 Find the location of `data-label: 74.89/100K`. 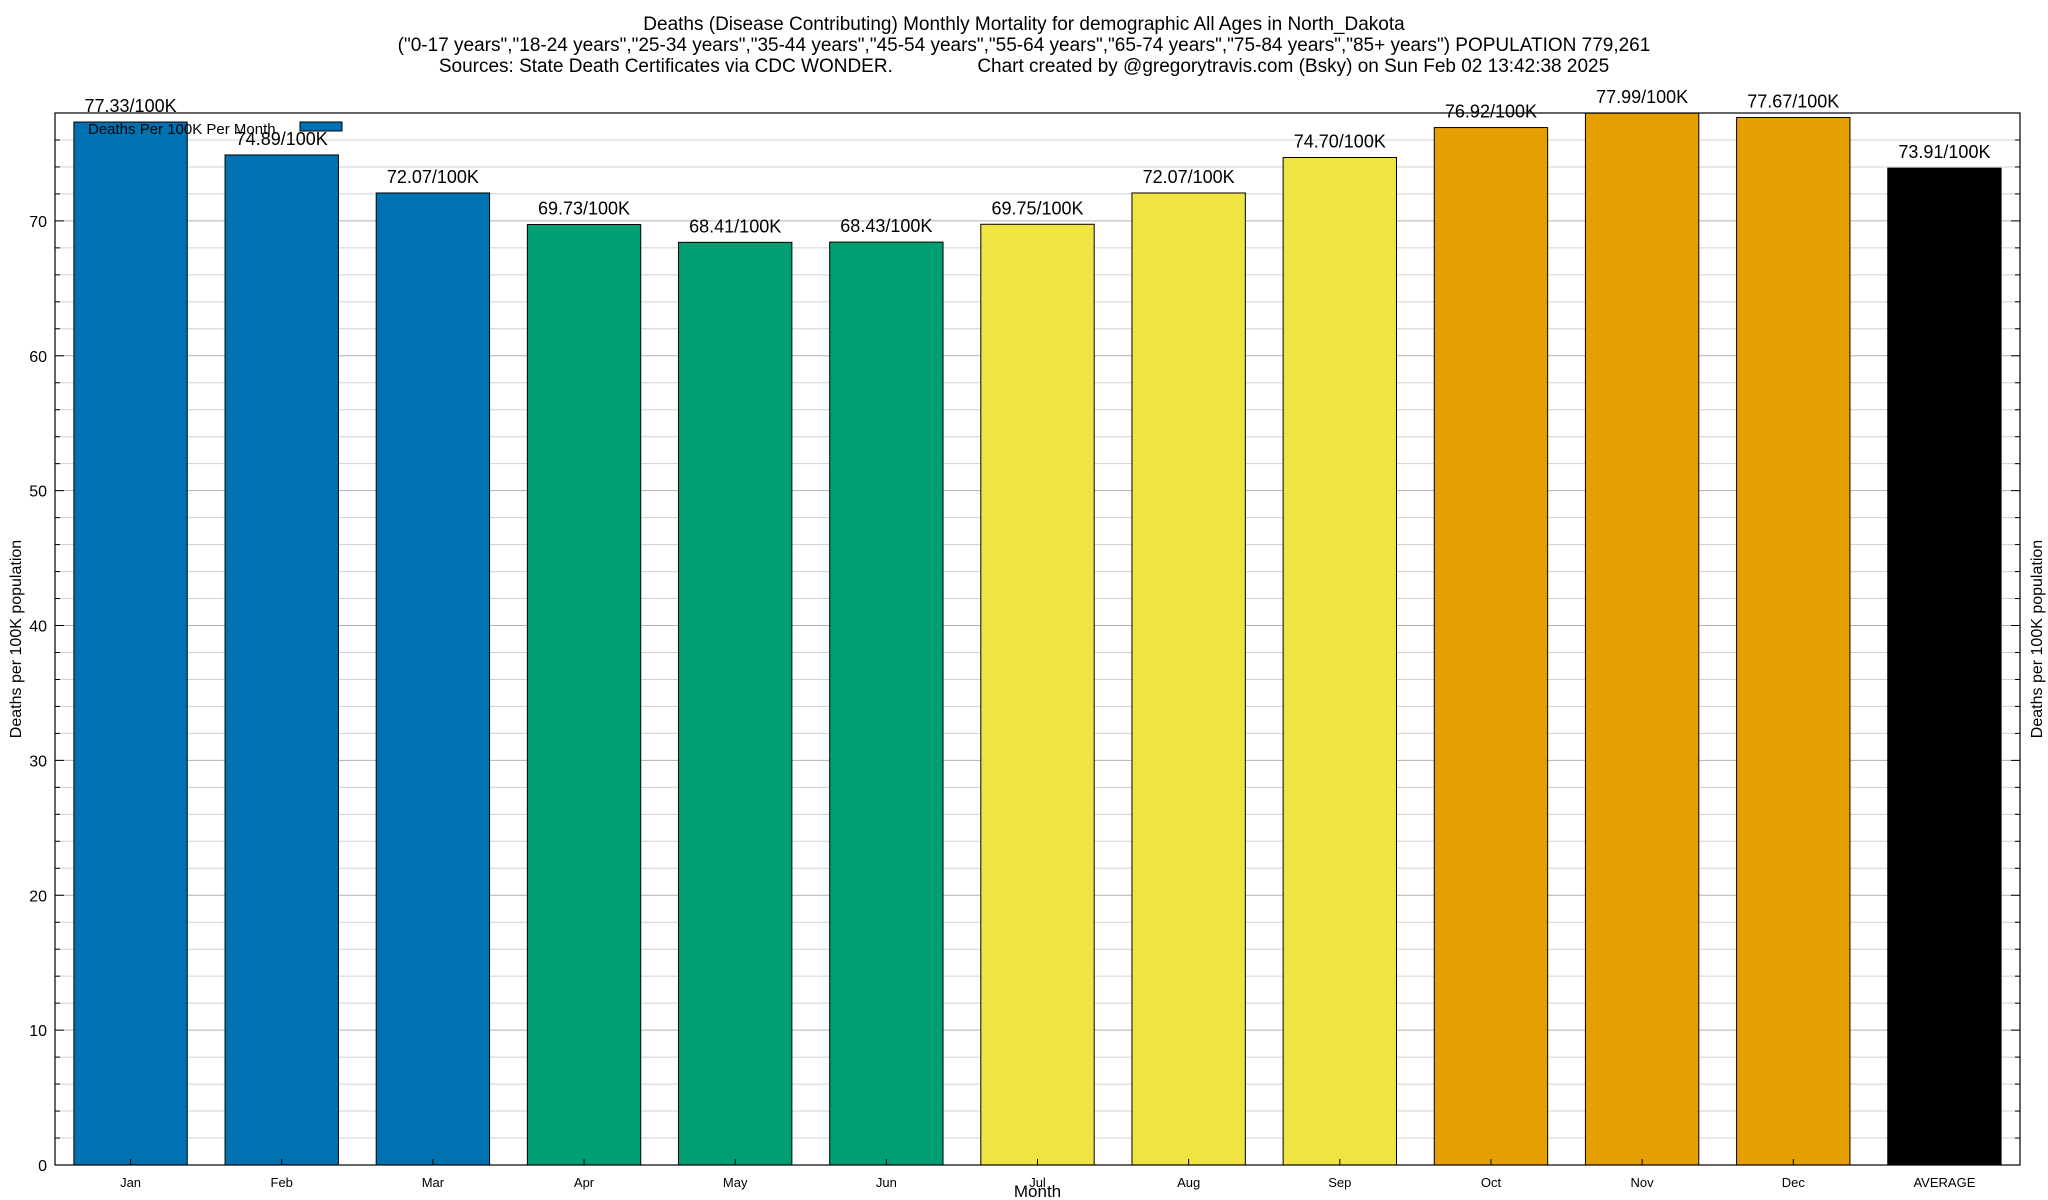

data-label: 74.89/100K is located at coordinates (282, 139).